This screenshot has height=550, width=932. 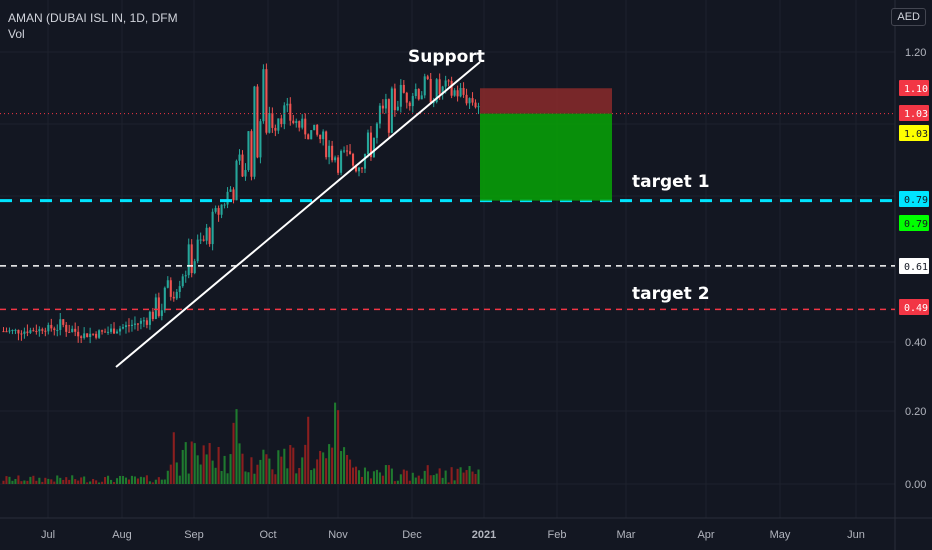 What do you see at coordinates (915, 53) in the screenshot?
I see `price-tick-label: 1.20` at bounding box center [915, 53].